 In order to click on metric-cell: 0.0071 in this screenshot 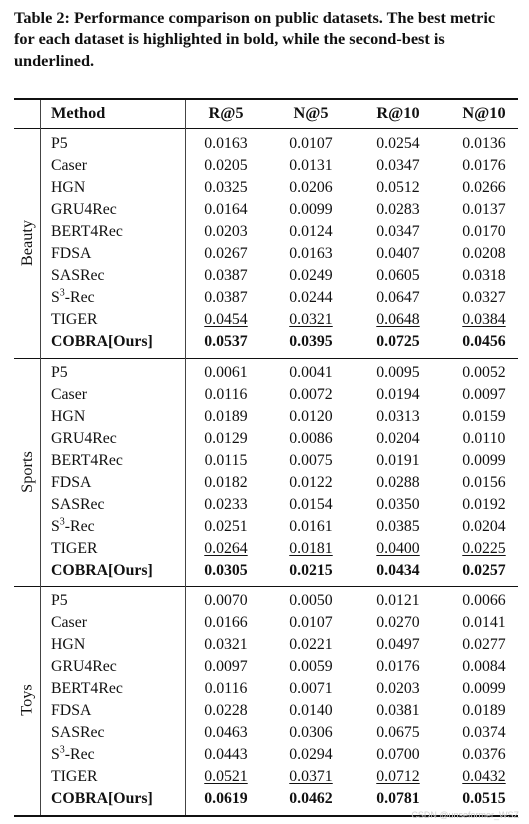, I will do `click(311, 688)`.